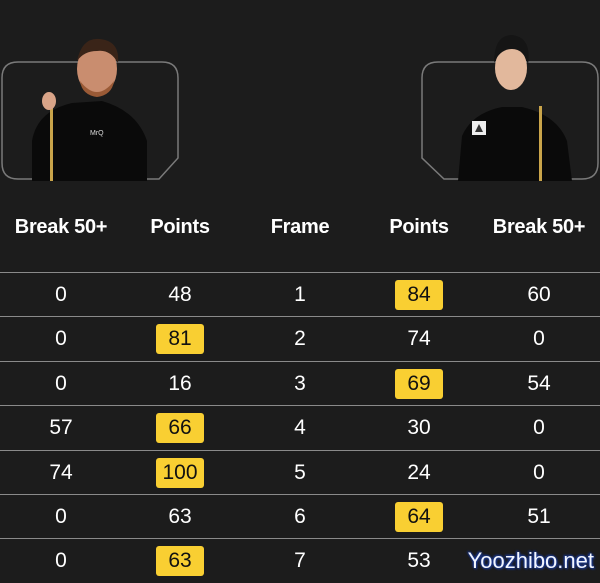  What do you see at coordinates (300, 227) in the screenshot?
I see `header-frame: Frame` at bounding box center [300, 227].